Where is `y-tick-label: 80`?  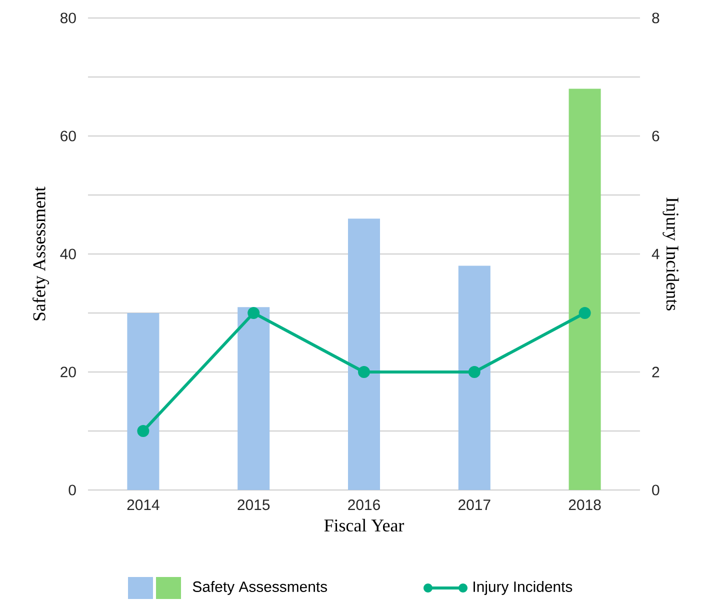
y-tick-label: 80 is located at coordinates (68, 18).